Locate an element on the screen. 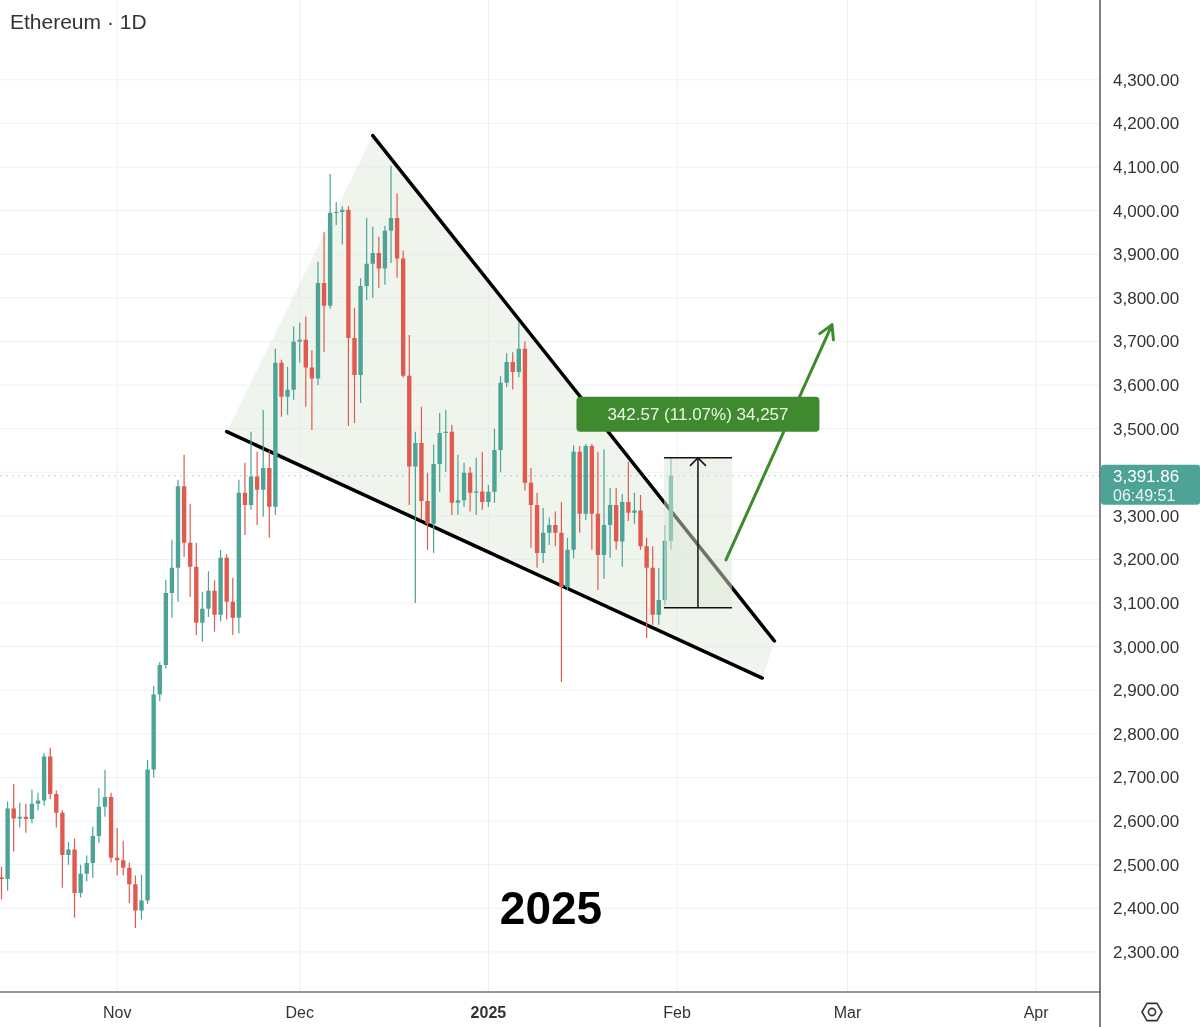 The image size is (1200, 1027). y-tick-label: 3,100.00 is located at coordinates (1146, 603).